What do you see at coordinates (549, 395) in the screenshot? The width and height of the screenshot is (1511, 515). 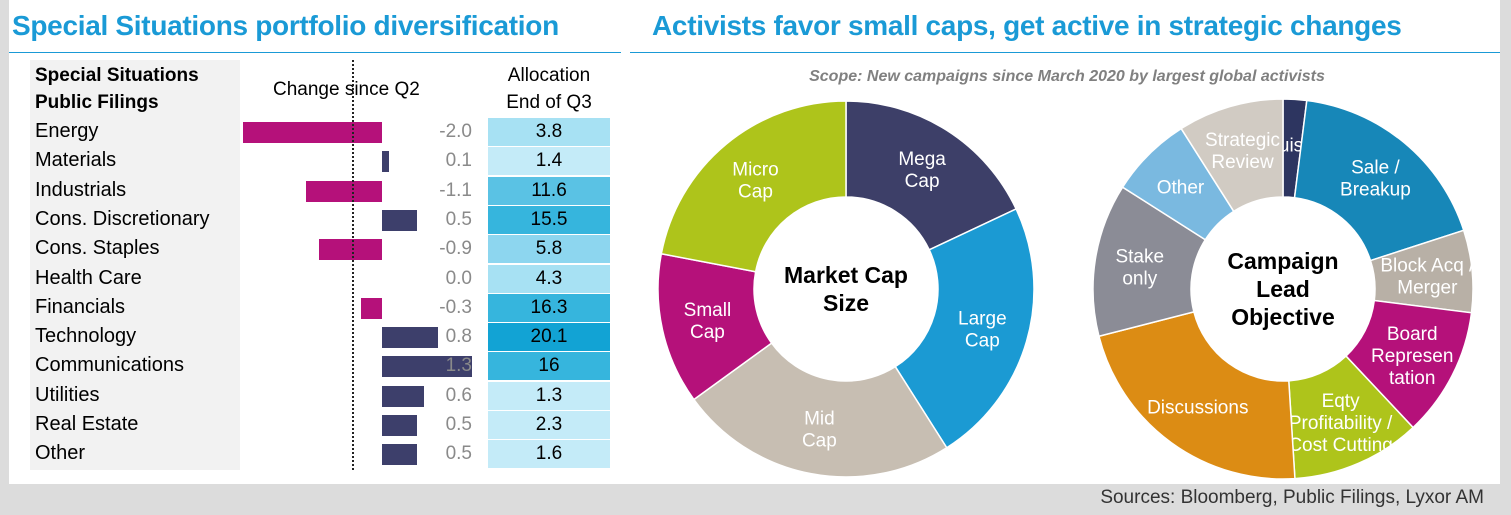 I see `allocation-cell: 1.3` at bounding box center [549, 395].